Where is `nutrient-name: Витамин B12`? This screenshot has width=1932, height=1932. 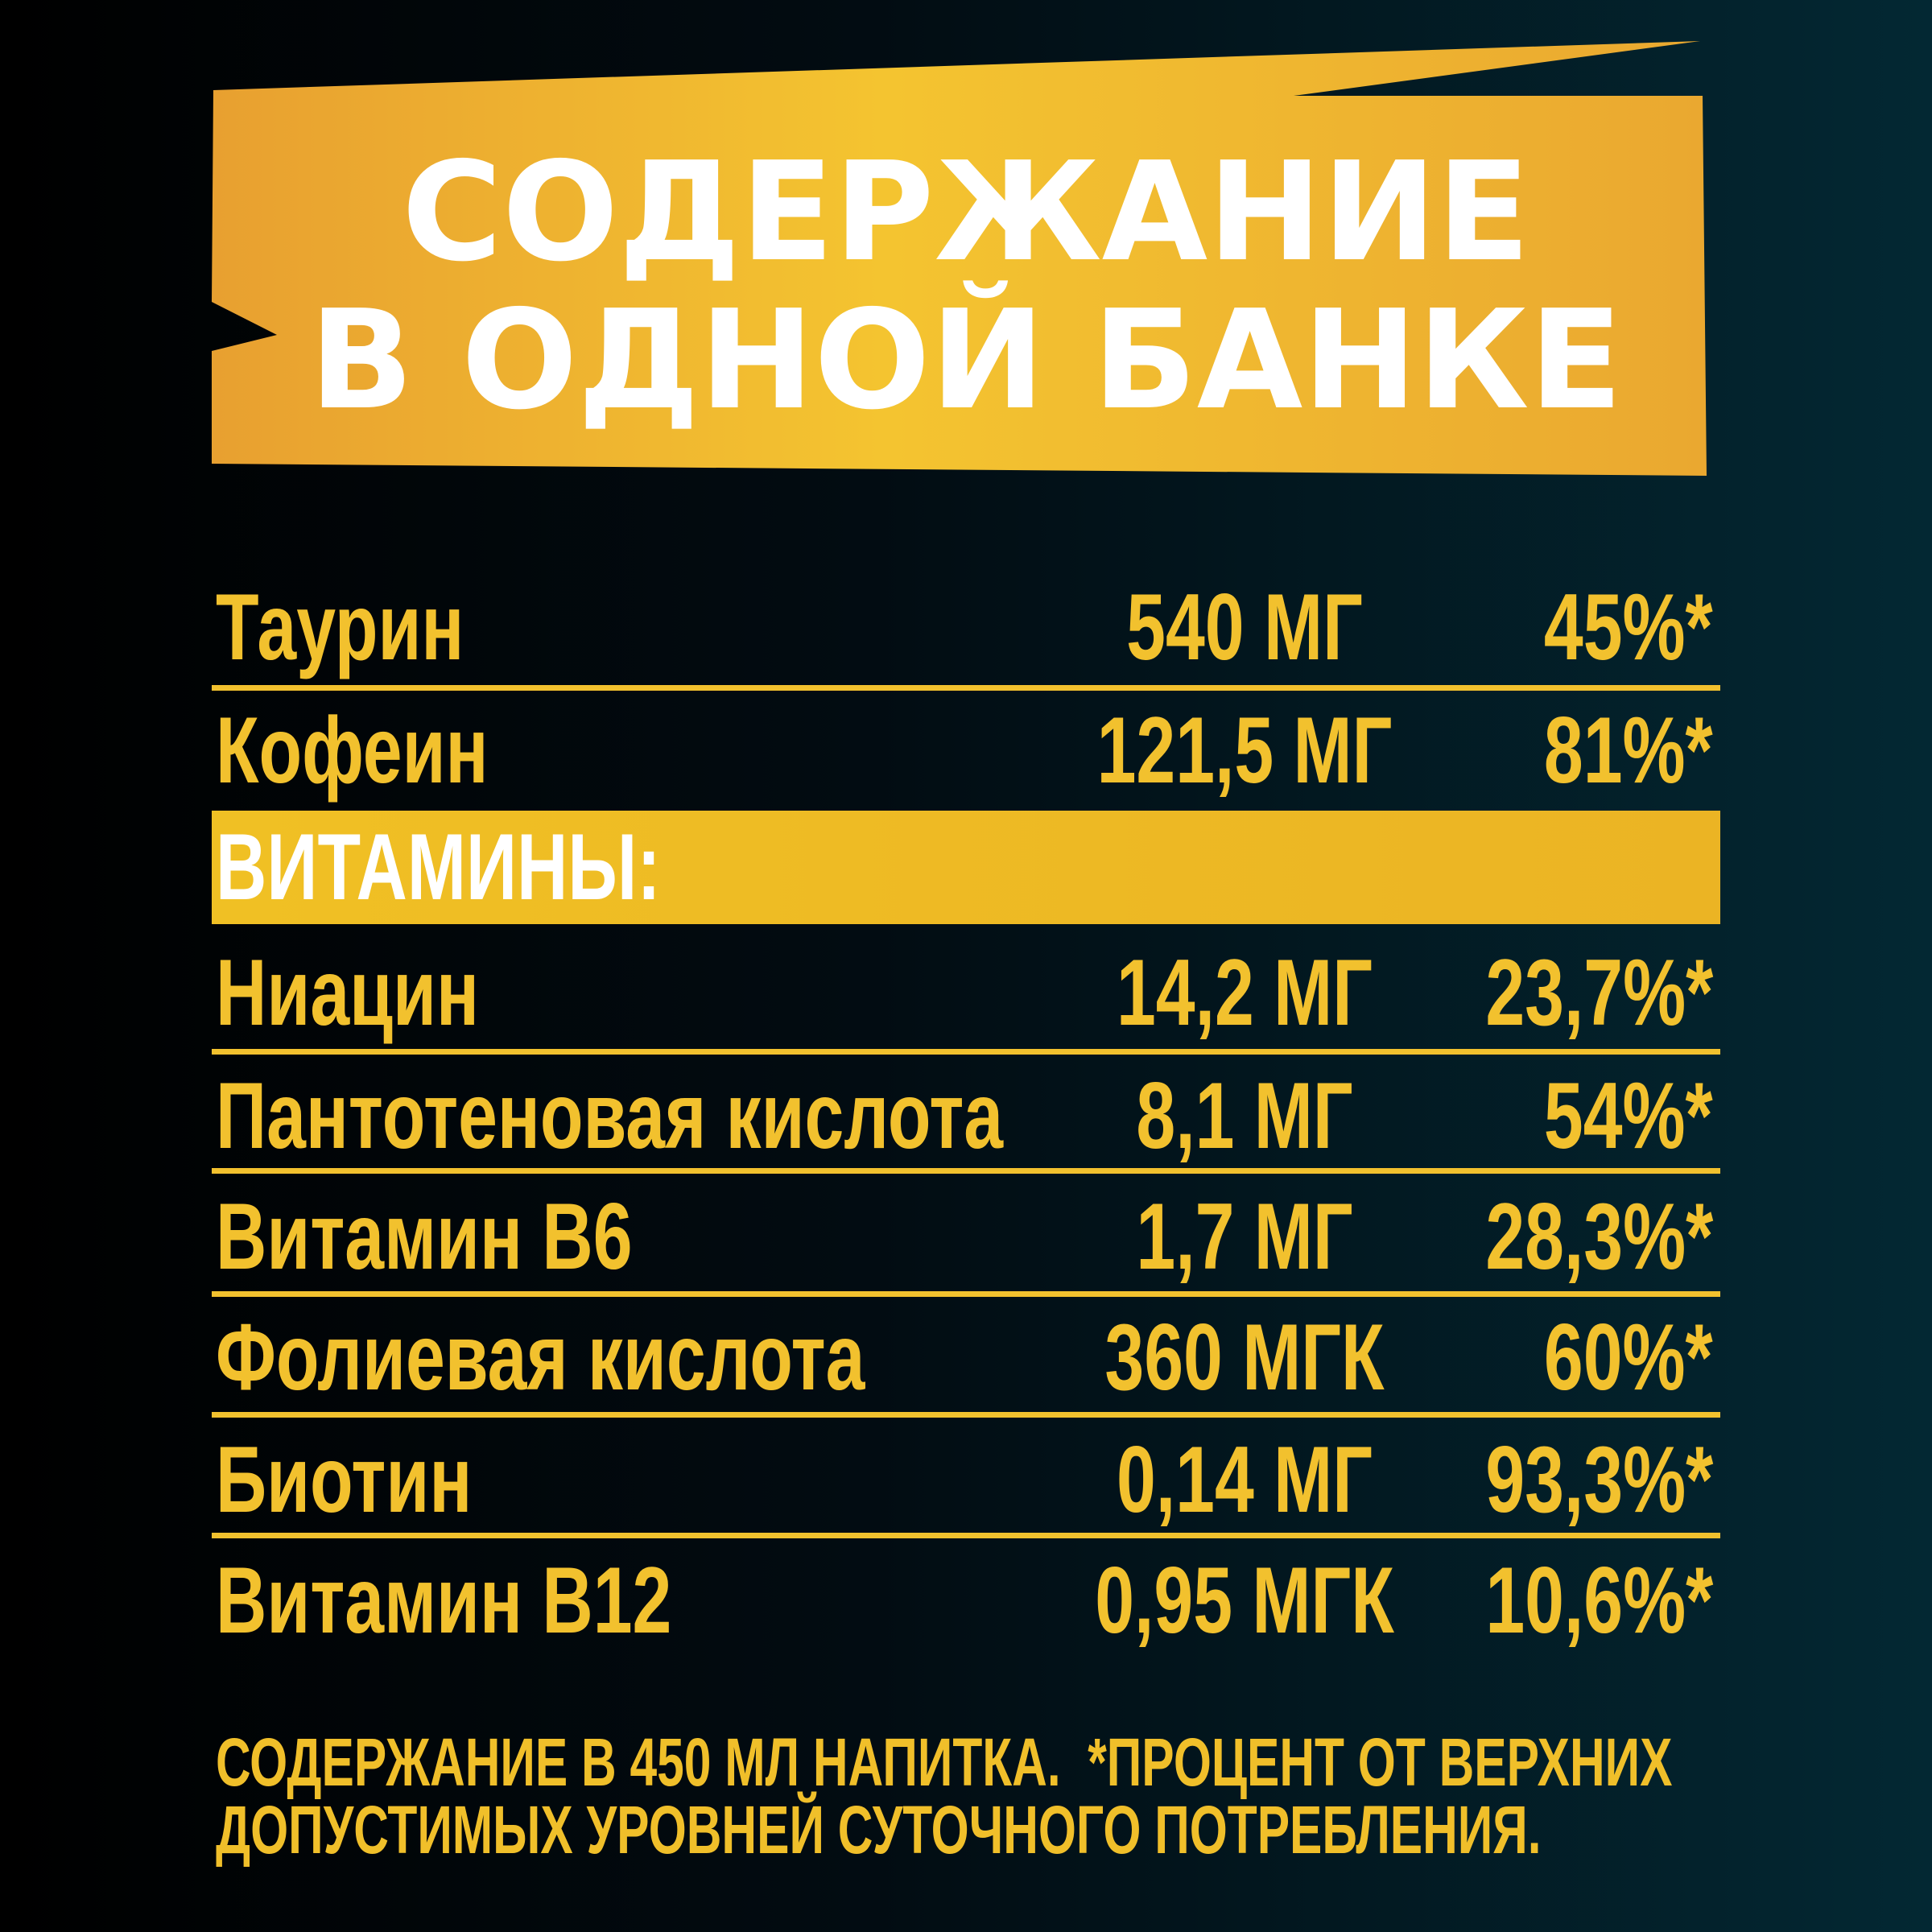
nutrient-name: Витамин B12 is located at coordinates (444, 1600).